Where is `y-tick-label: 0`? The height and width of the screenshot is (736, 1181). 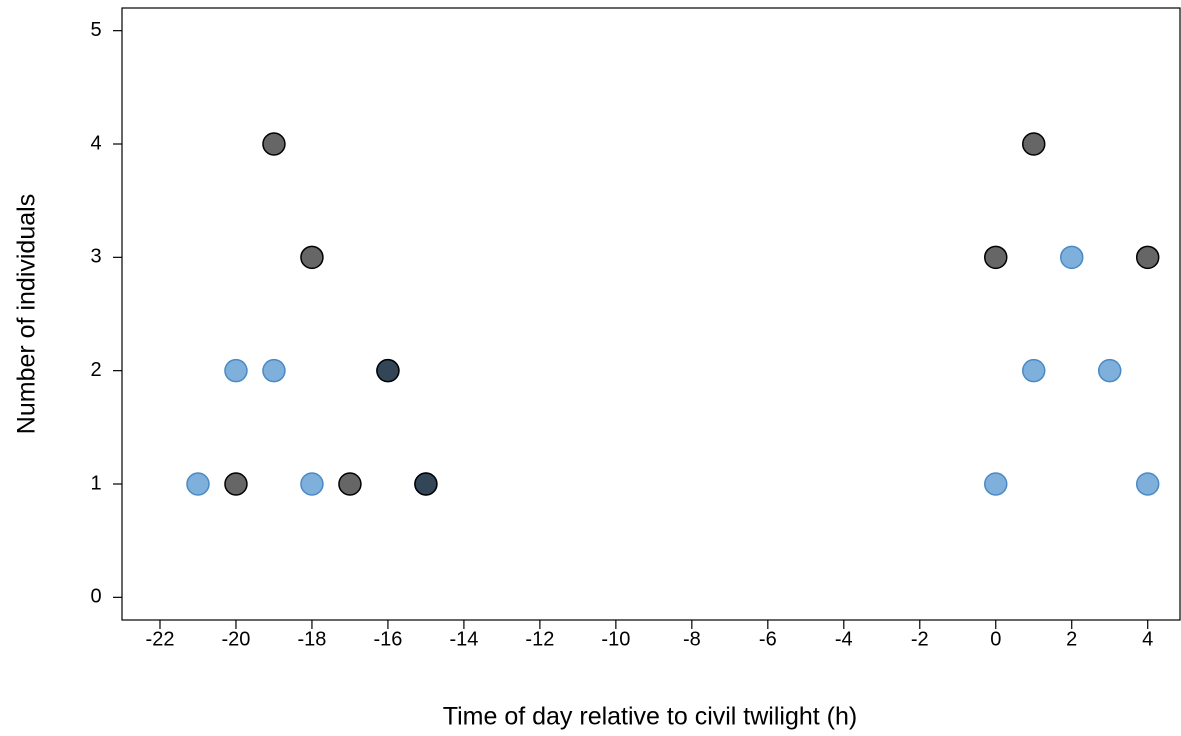 y-tick-label: 0 is located at coordinates (95, 597).